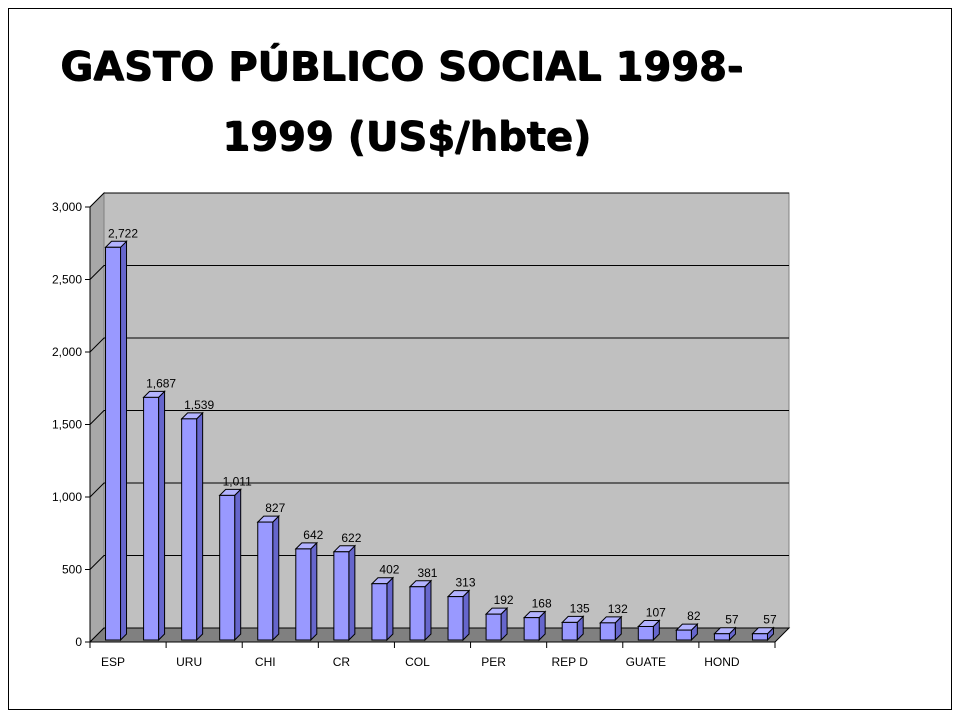 The width and height of the screenshot is (960, 720). Describe the element at coordinates (656, 612) in the screenshot. I see `data-label: 107` at that location.